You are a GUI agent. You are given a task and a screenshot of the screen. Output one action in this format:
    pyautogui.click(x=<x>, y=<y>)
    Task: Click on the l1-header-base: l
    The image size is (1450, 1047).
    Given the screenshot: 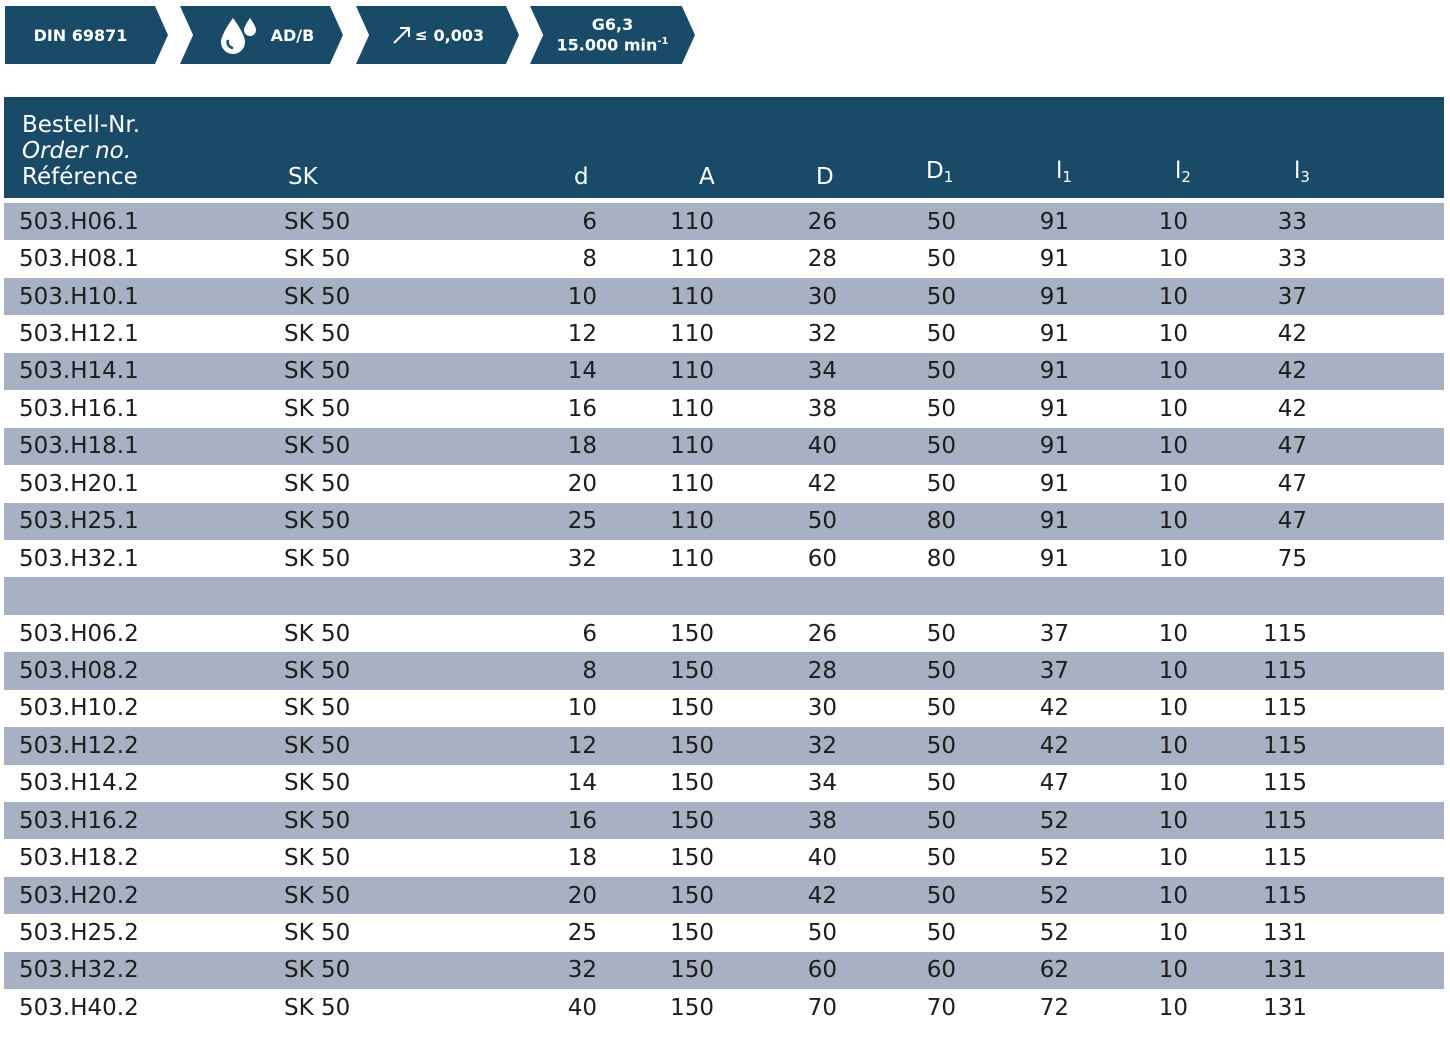 What is the action you would take?
    pyautogui.click(x=1059, y=171)
    